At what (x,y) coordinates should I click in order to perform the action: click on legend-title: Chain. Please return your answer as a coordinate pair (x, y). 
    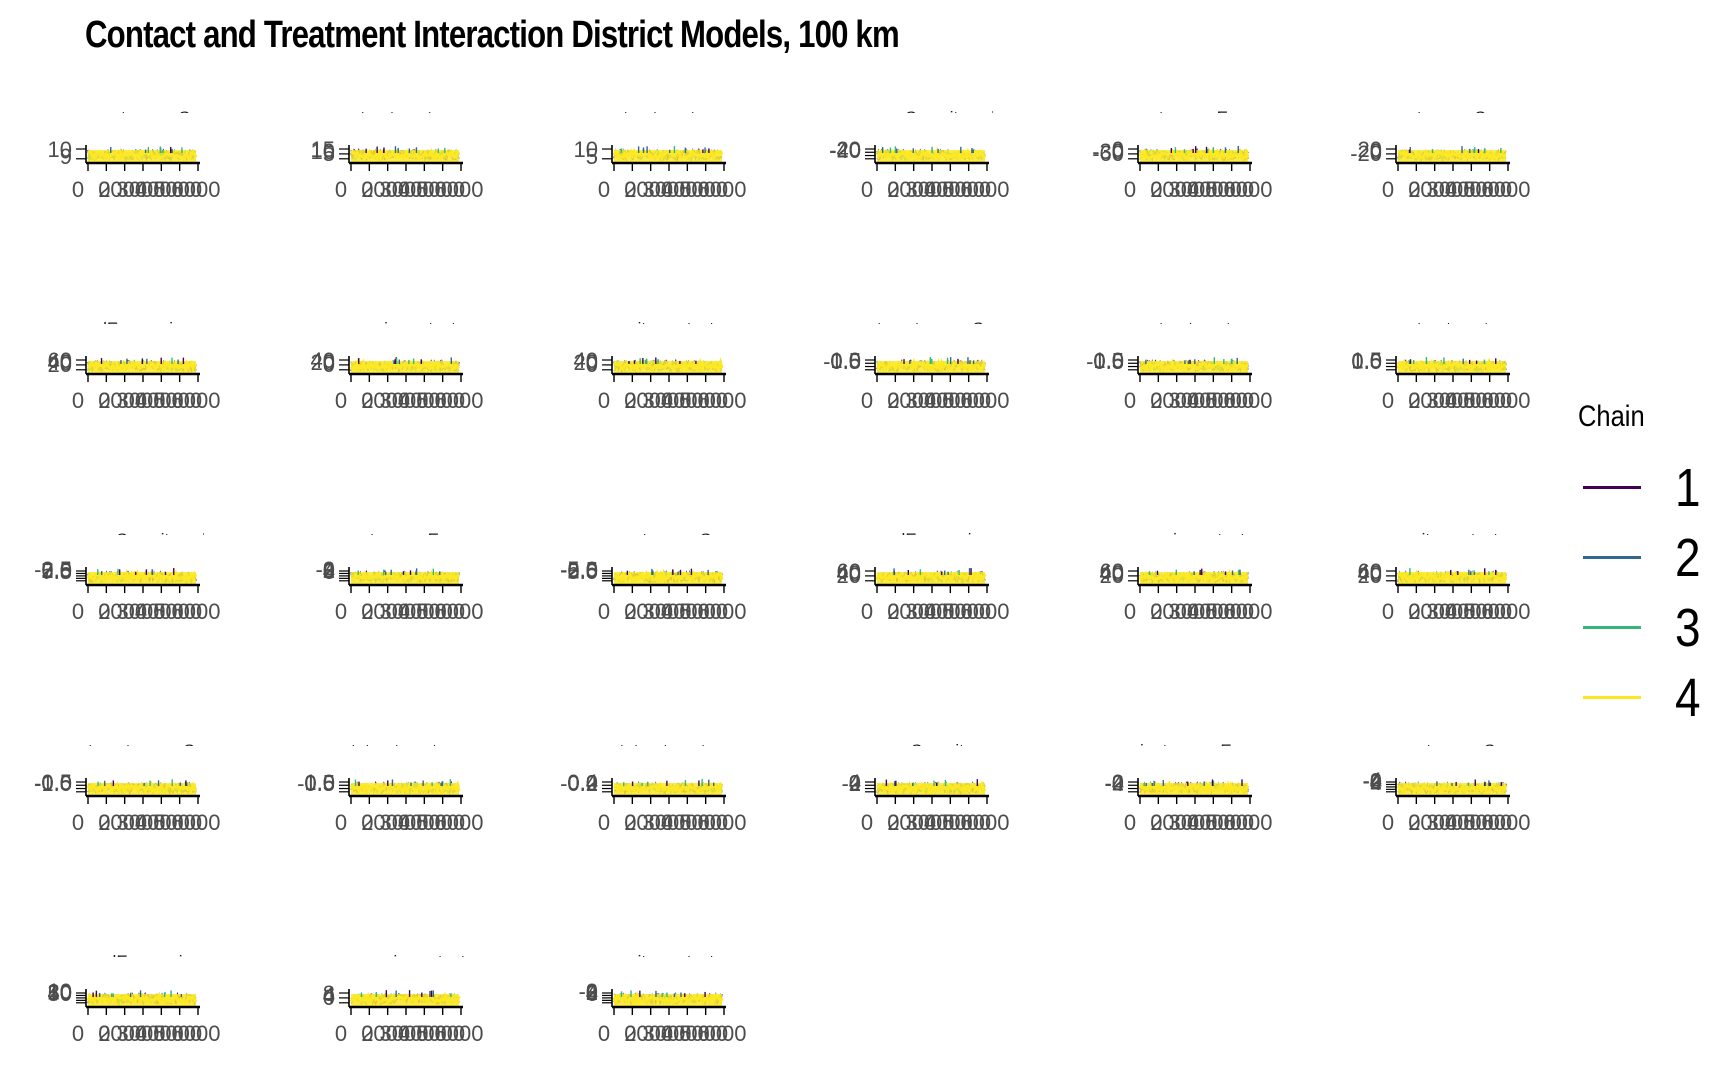
    Looking at the image, I should click on (1611, 416).